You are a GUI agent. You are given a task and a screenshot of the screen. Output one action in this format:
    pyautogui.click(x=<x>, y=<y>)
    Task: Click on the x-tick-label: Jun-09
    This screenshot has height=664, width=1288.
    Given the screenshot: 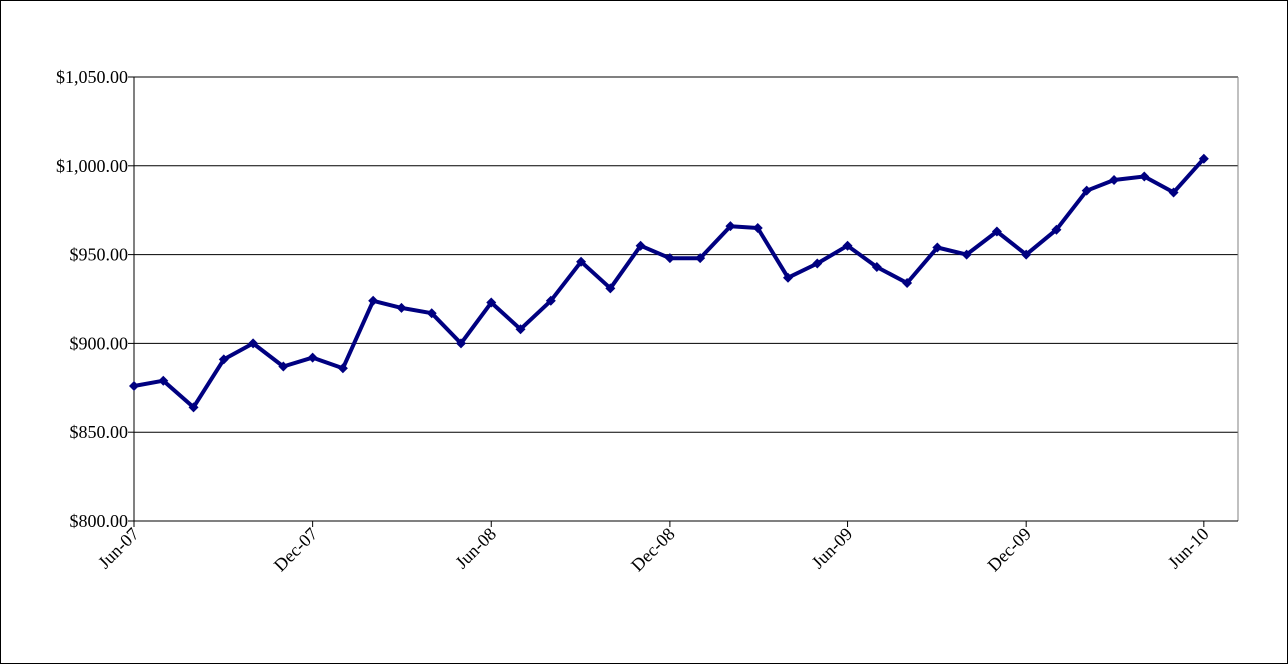 What is the action you would take?
    pyautogui.click(x=832, y=548)
    